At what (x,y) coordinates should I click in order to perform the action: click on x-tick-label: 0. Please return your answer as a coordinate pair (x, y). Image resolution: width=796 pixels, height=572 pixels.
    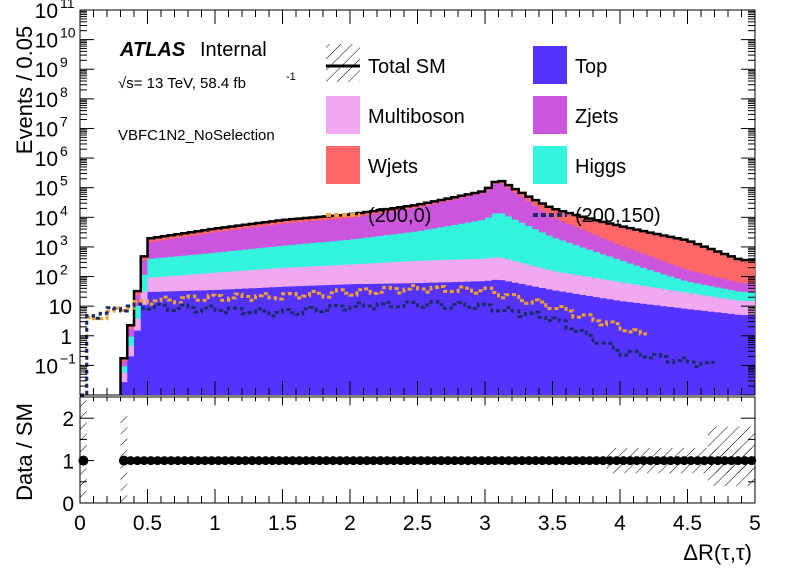
    Looking at the image, I should click on (80, 523).